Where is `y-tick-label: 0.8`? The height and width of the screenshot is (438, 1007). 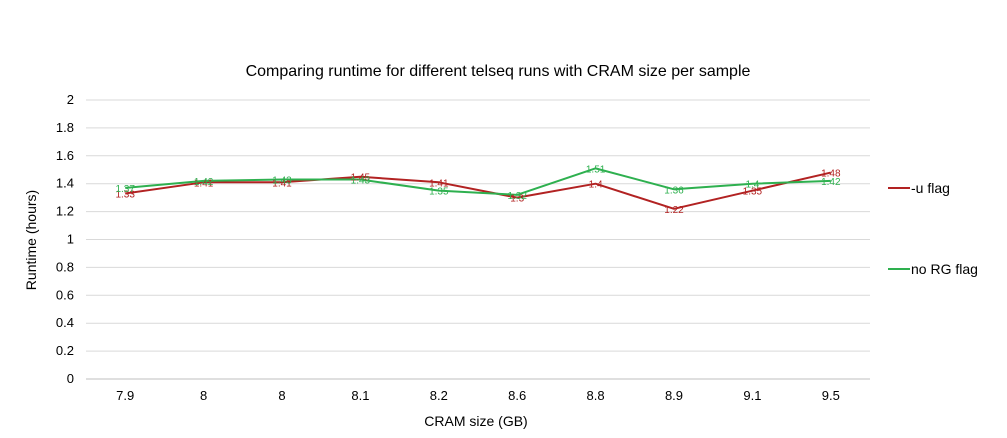
y-tick-label: 0.8 is located at coordinates (65, 266).